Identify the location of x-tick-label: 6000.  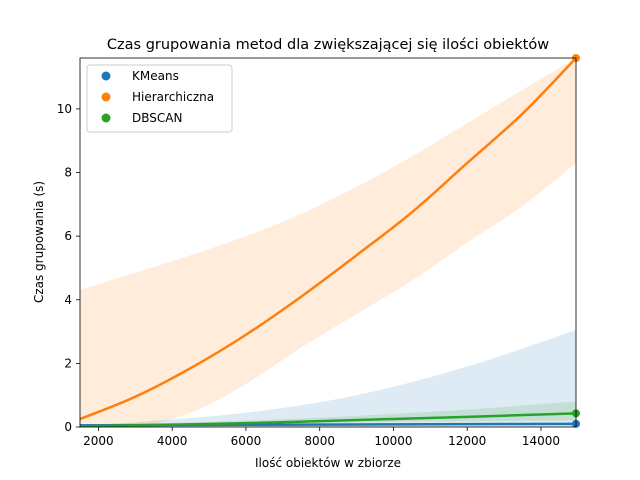
(246, 441).